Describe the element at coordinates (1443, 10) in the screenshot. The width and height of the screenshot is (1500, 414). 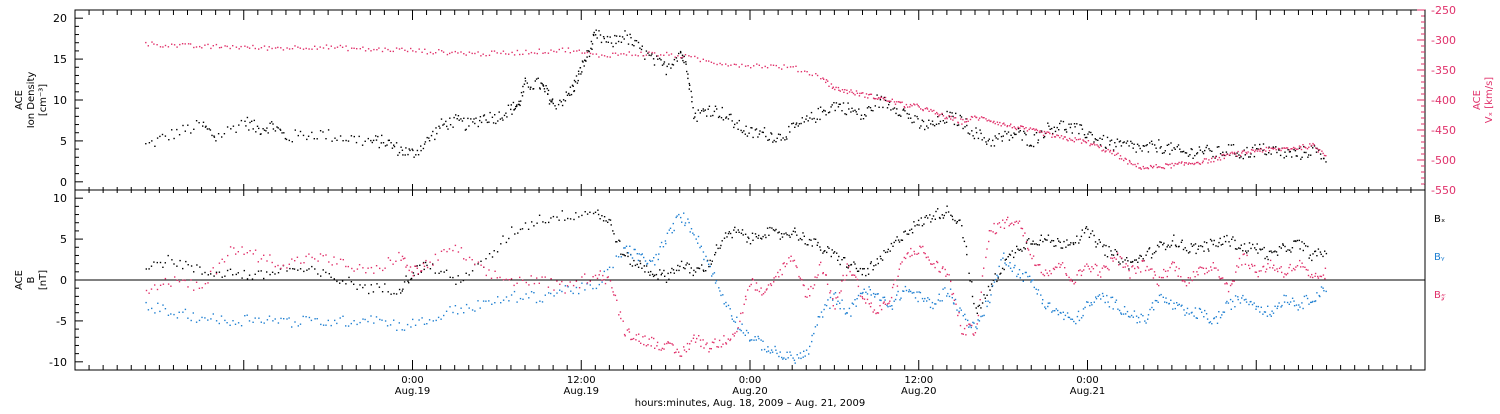
I see `y2-tick-label: -250` at that location.